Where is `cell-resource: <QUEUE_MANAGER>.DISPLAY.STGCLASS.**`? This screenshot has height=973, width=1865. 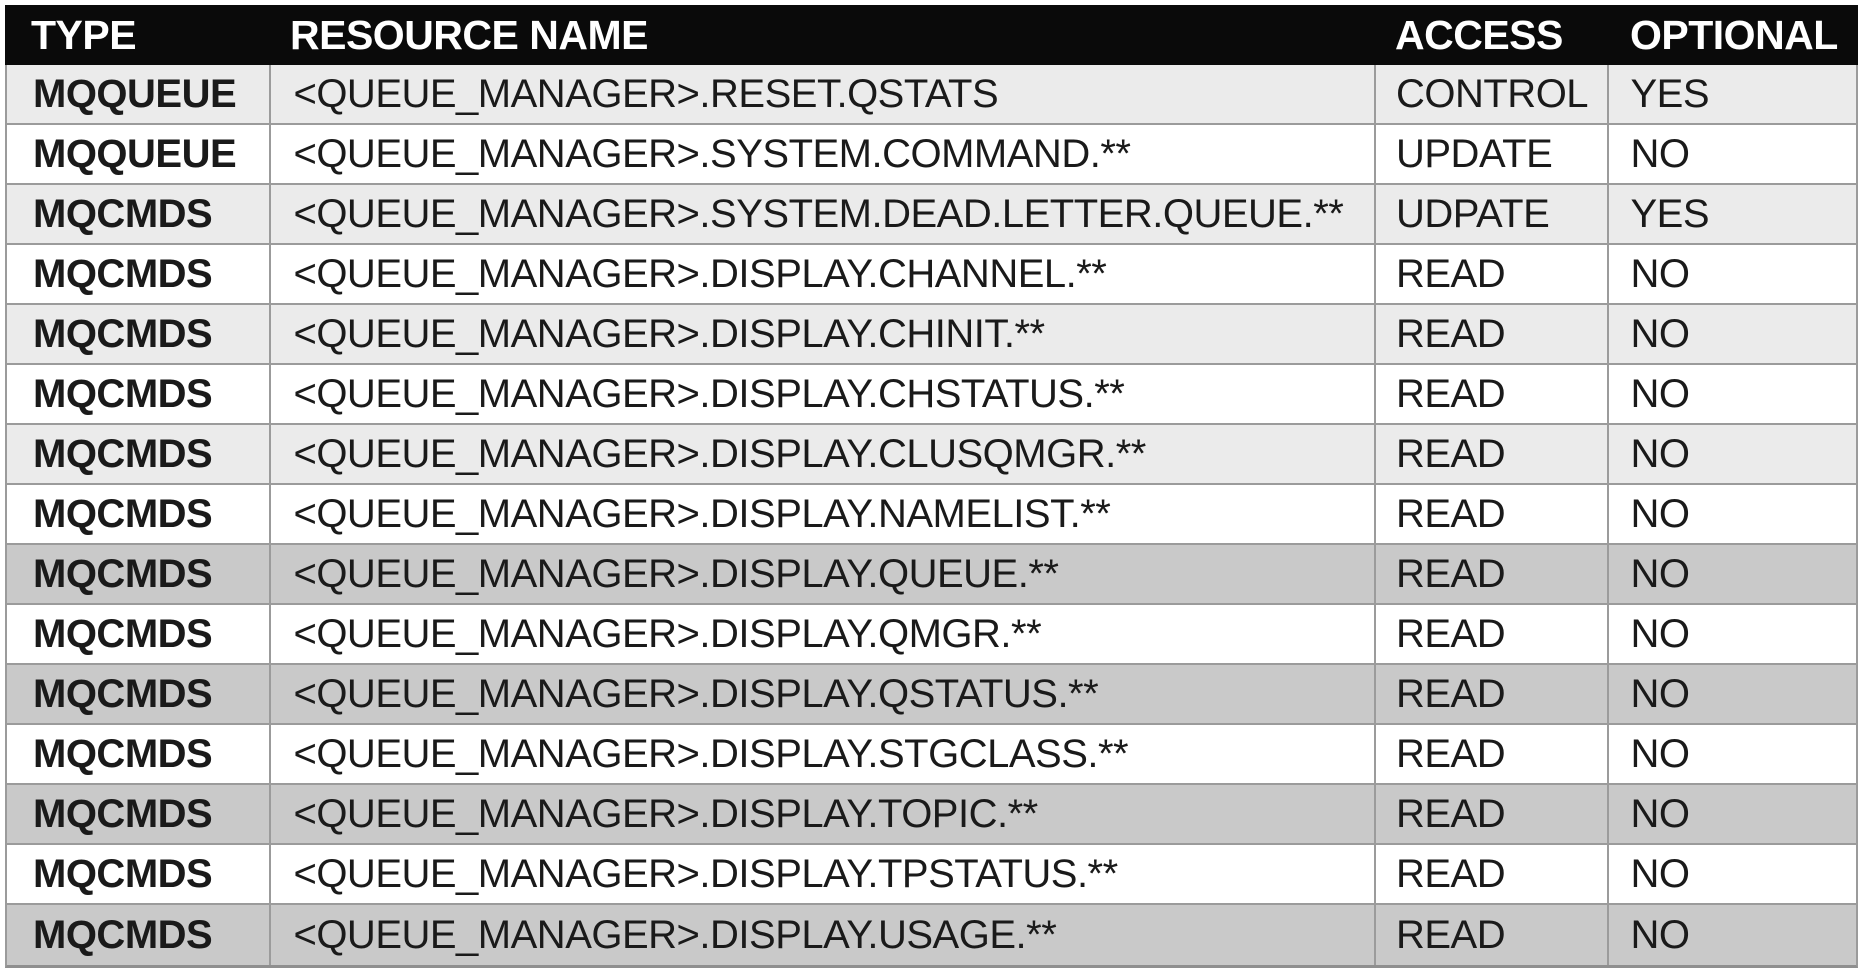 cell-resource: <QUEUE_MANAGER>.DISPLAY.STGCLASS.** is located at coordinates (821, 754).